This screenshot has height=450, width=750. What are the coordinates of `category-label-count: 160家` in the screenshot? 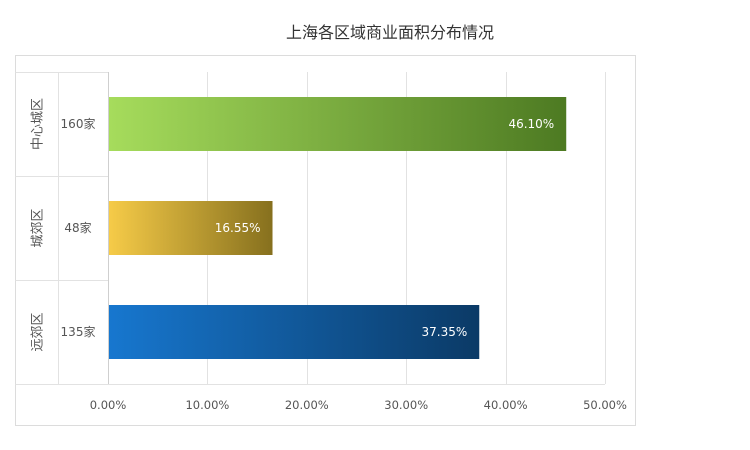 It's located at (78, 123).